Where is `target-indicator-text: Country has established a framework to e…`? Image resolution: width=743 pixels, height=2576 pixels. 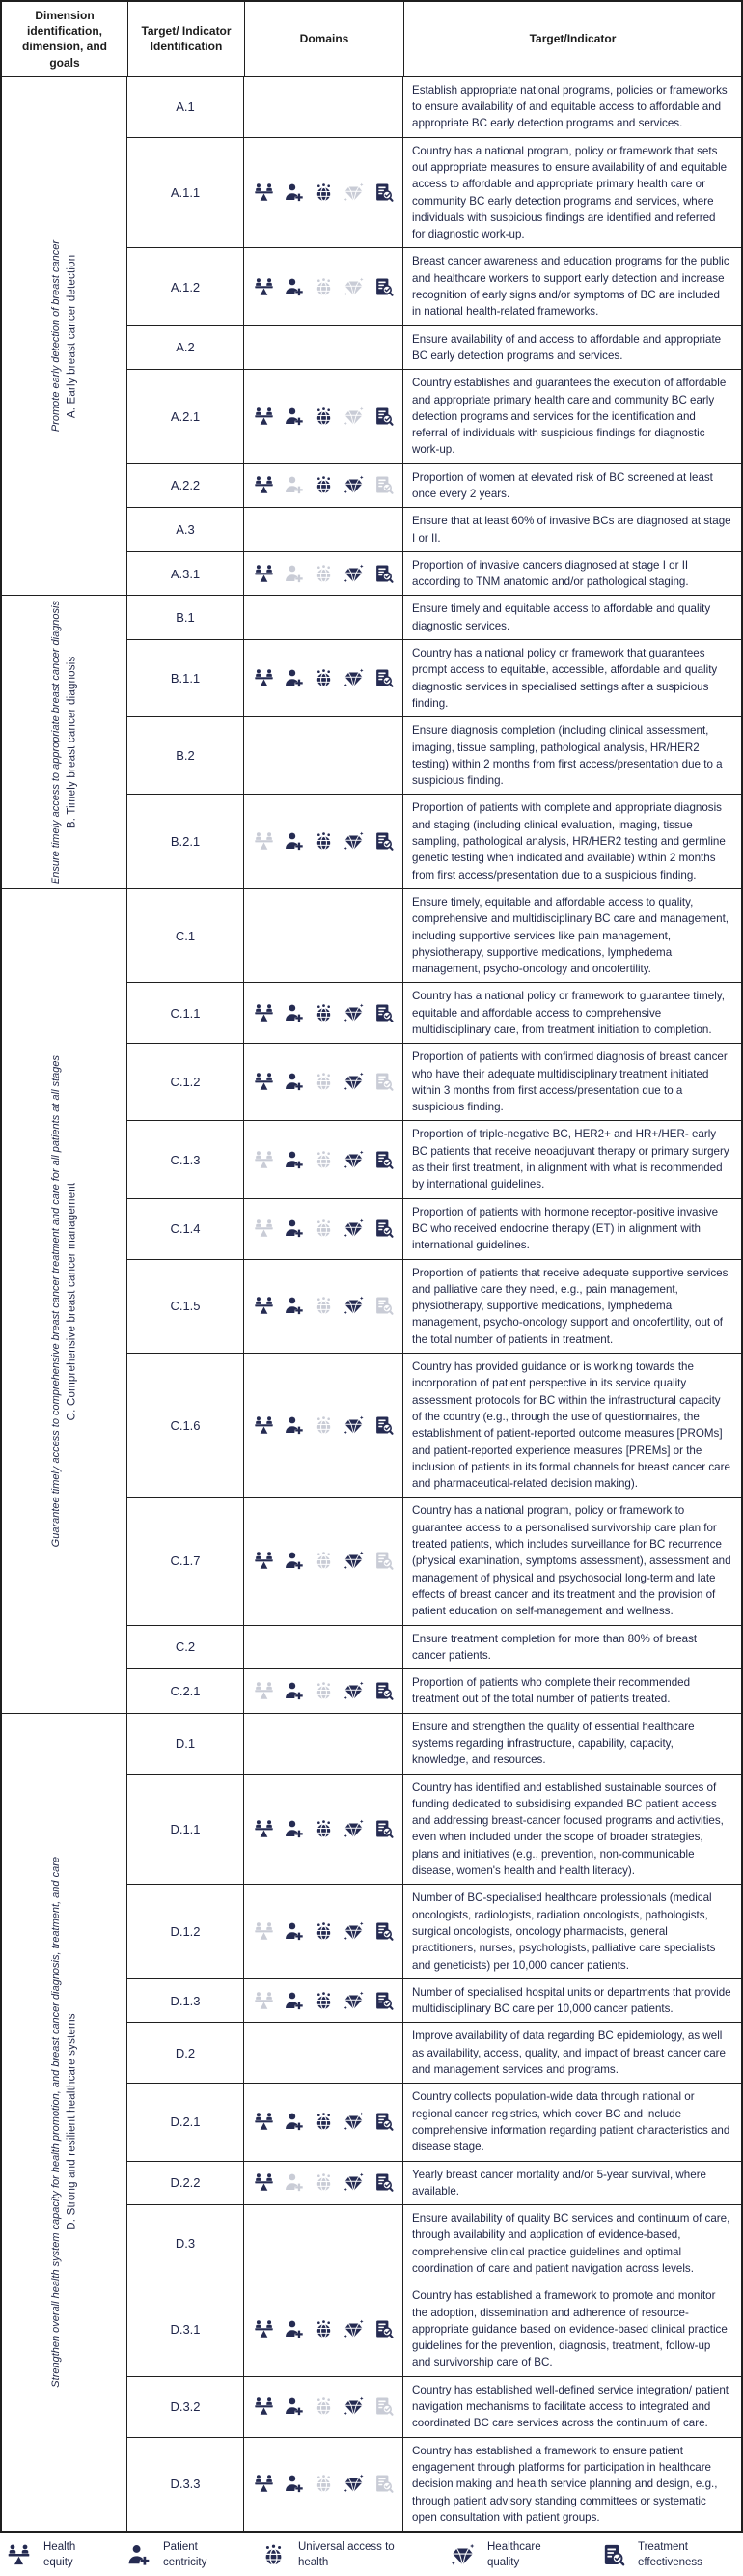 target-indicator-text: Country has established a framework to e… is located at coordinates (565, 2484).